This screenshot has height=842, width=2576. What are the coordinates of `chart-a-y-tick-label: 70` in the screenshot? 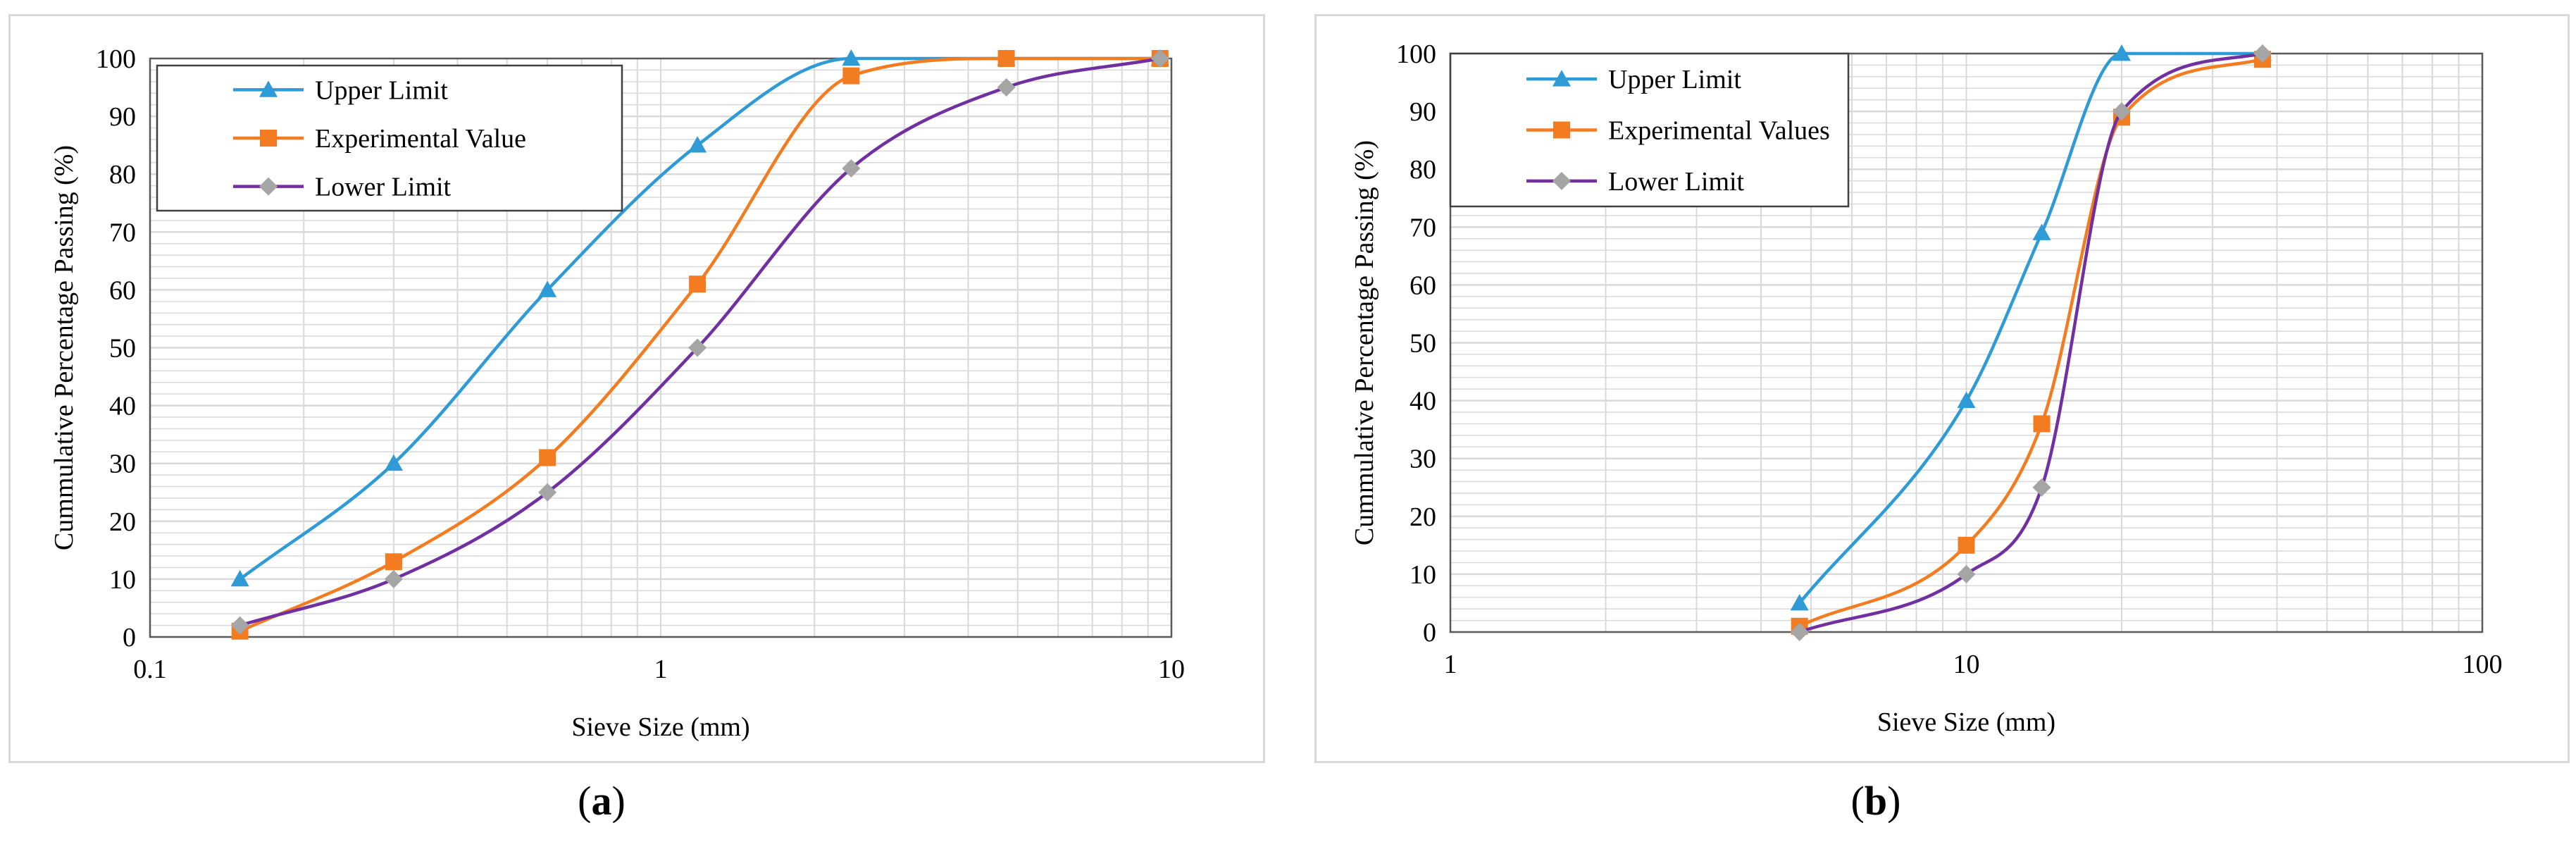 It's located at (122, 232).